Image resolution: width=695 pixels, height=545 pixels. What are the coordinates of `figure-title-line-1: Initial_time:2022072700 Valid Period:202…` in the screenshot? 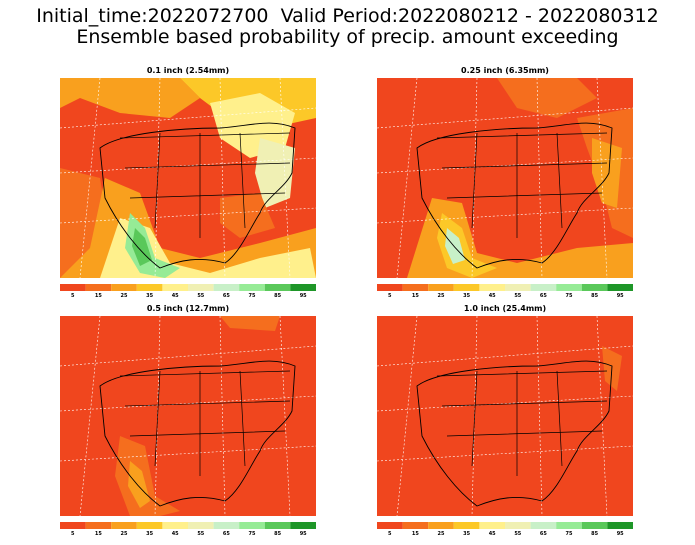 It's located at (347, 16).